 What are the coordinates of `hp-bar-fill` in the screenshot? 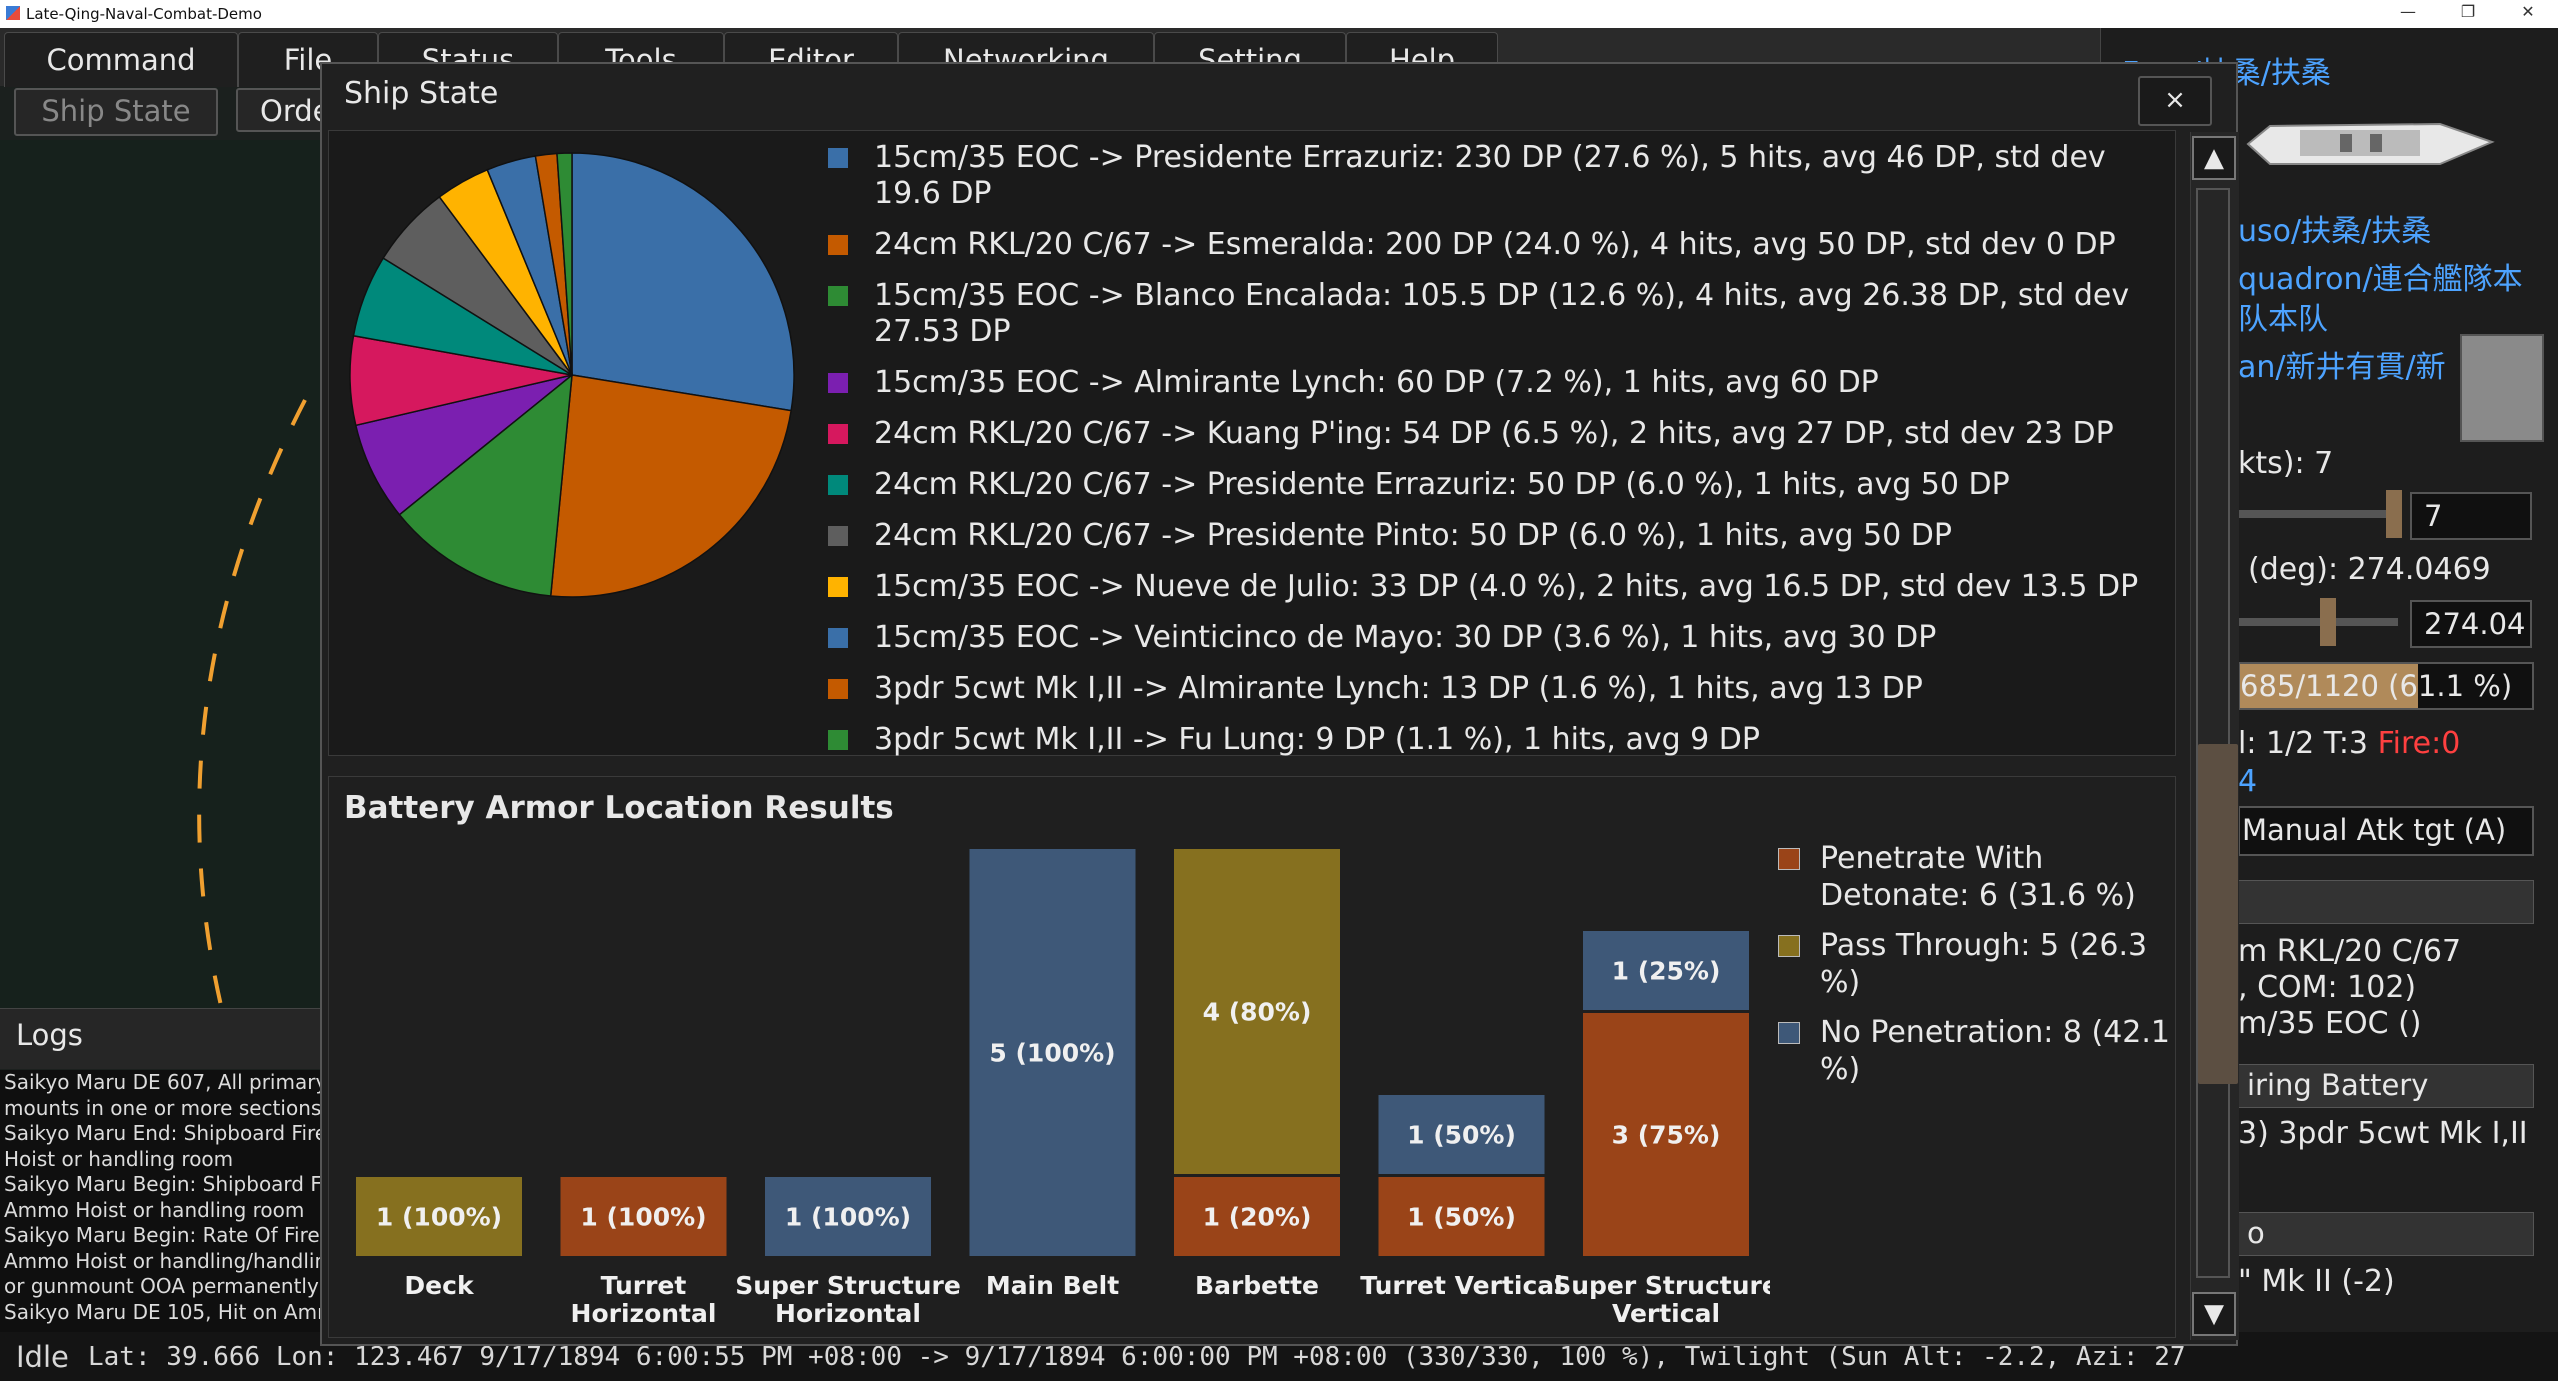 It's located at (2329, 686).